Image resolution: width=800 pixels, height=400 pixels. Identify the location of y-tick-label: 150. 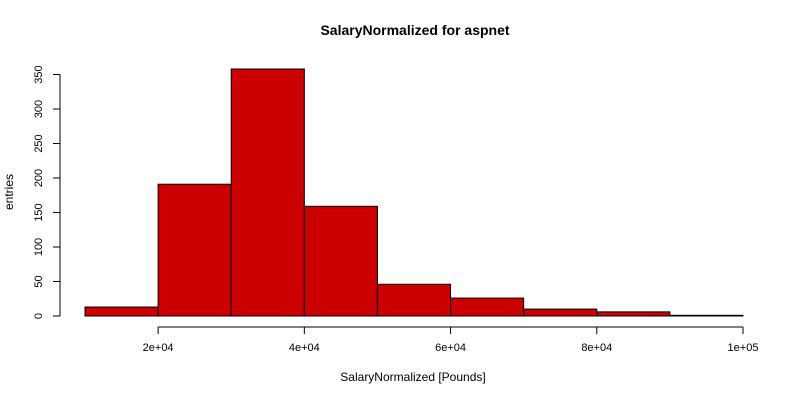
(39, 212).